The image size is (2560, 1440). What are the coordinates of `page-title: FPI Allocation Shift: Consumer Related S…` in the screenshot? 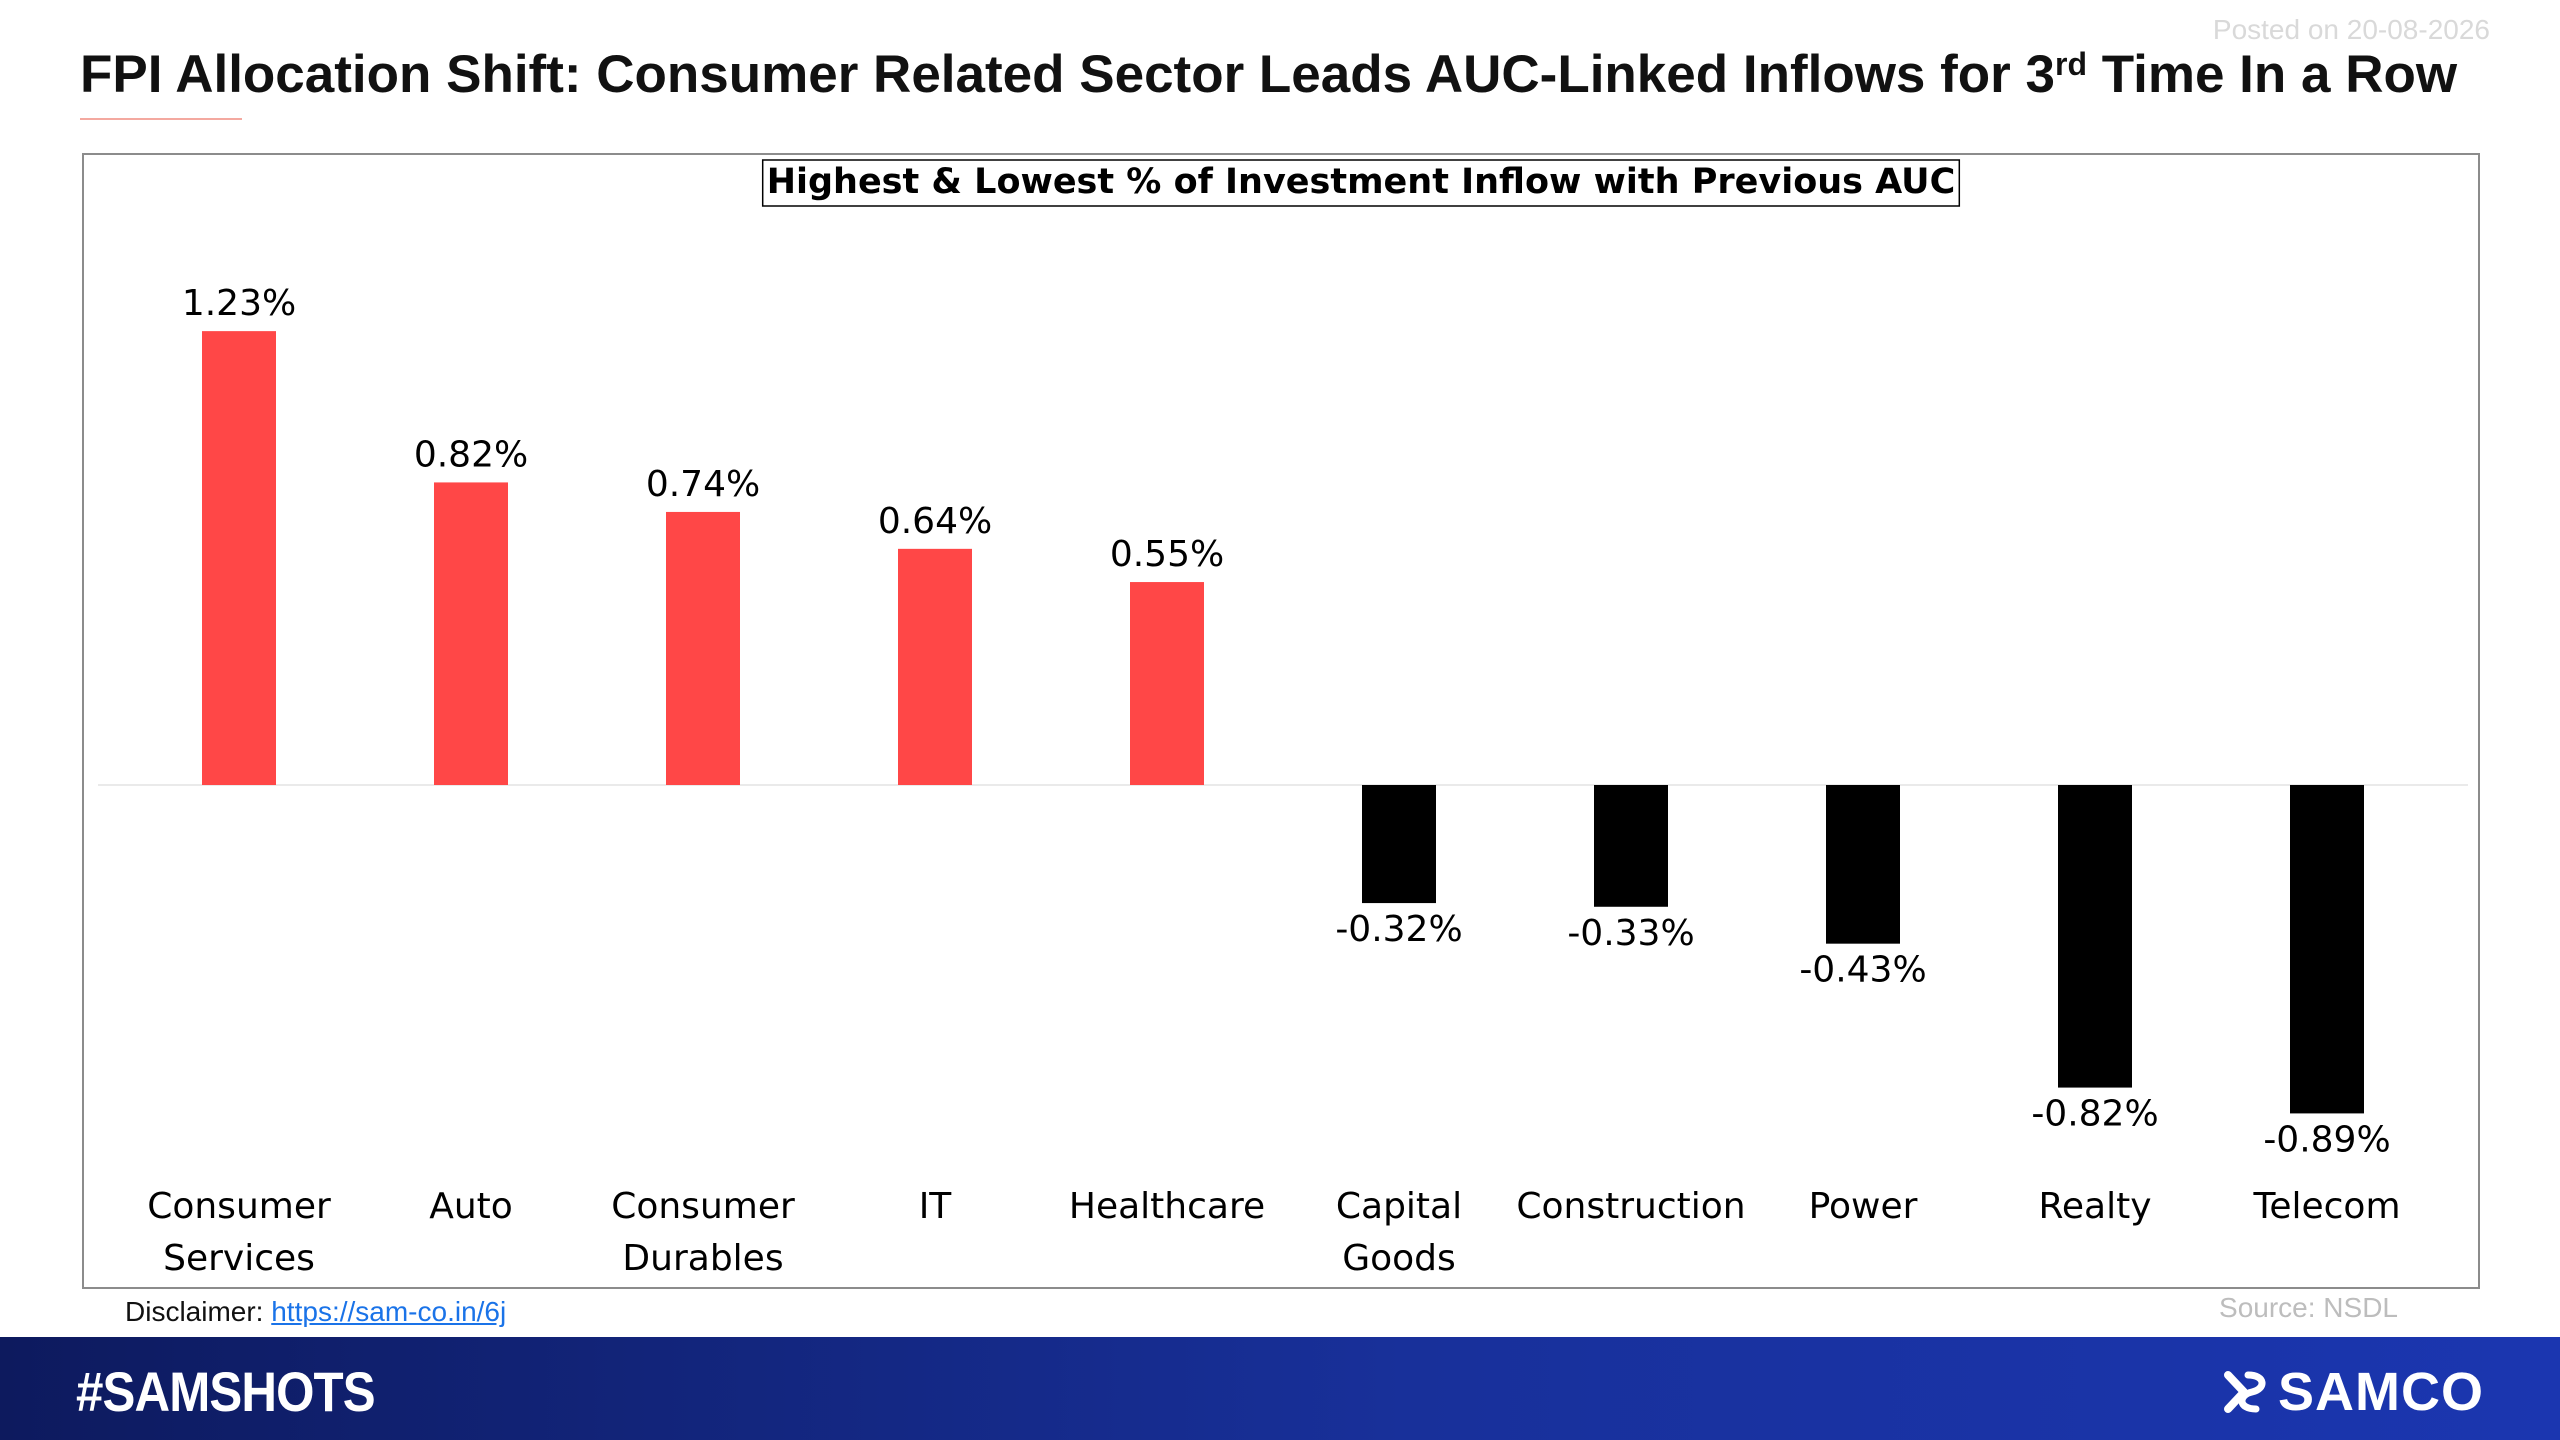 It's located at (1290, 74).